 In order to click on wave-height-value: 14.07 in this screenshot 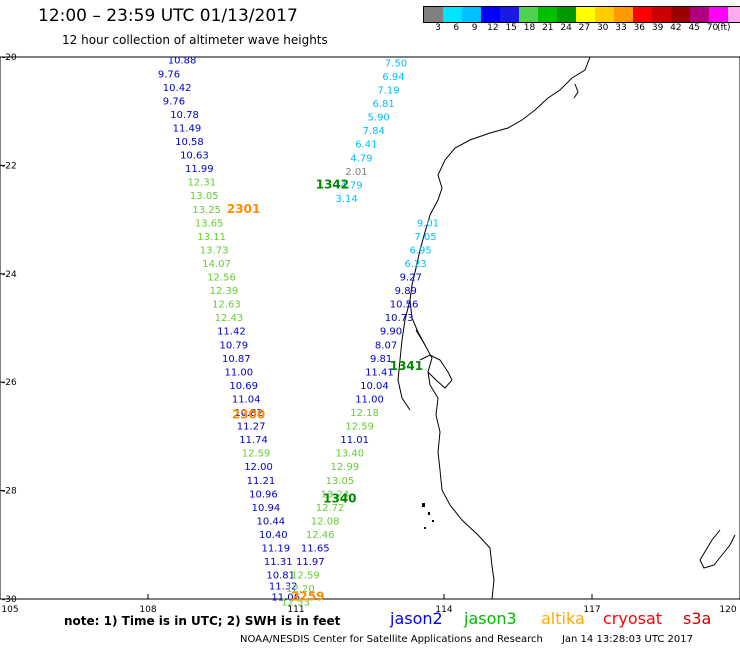, I will do `click(216, 264)`.